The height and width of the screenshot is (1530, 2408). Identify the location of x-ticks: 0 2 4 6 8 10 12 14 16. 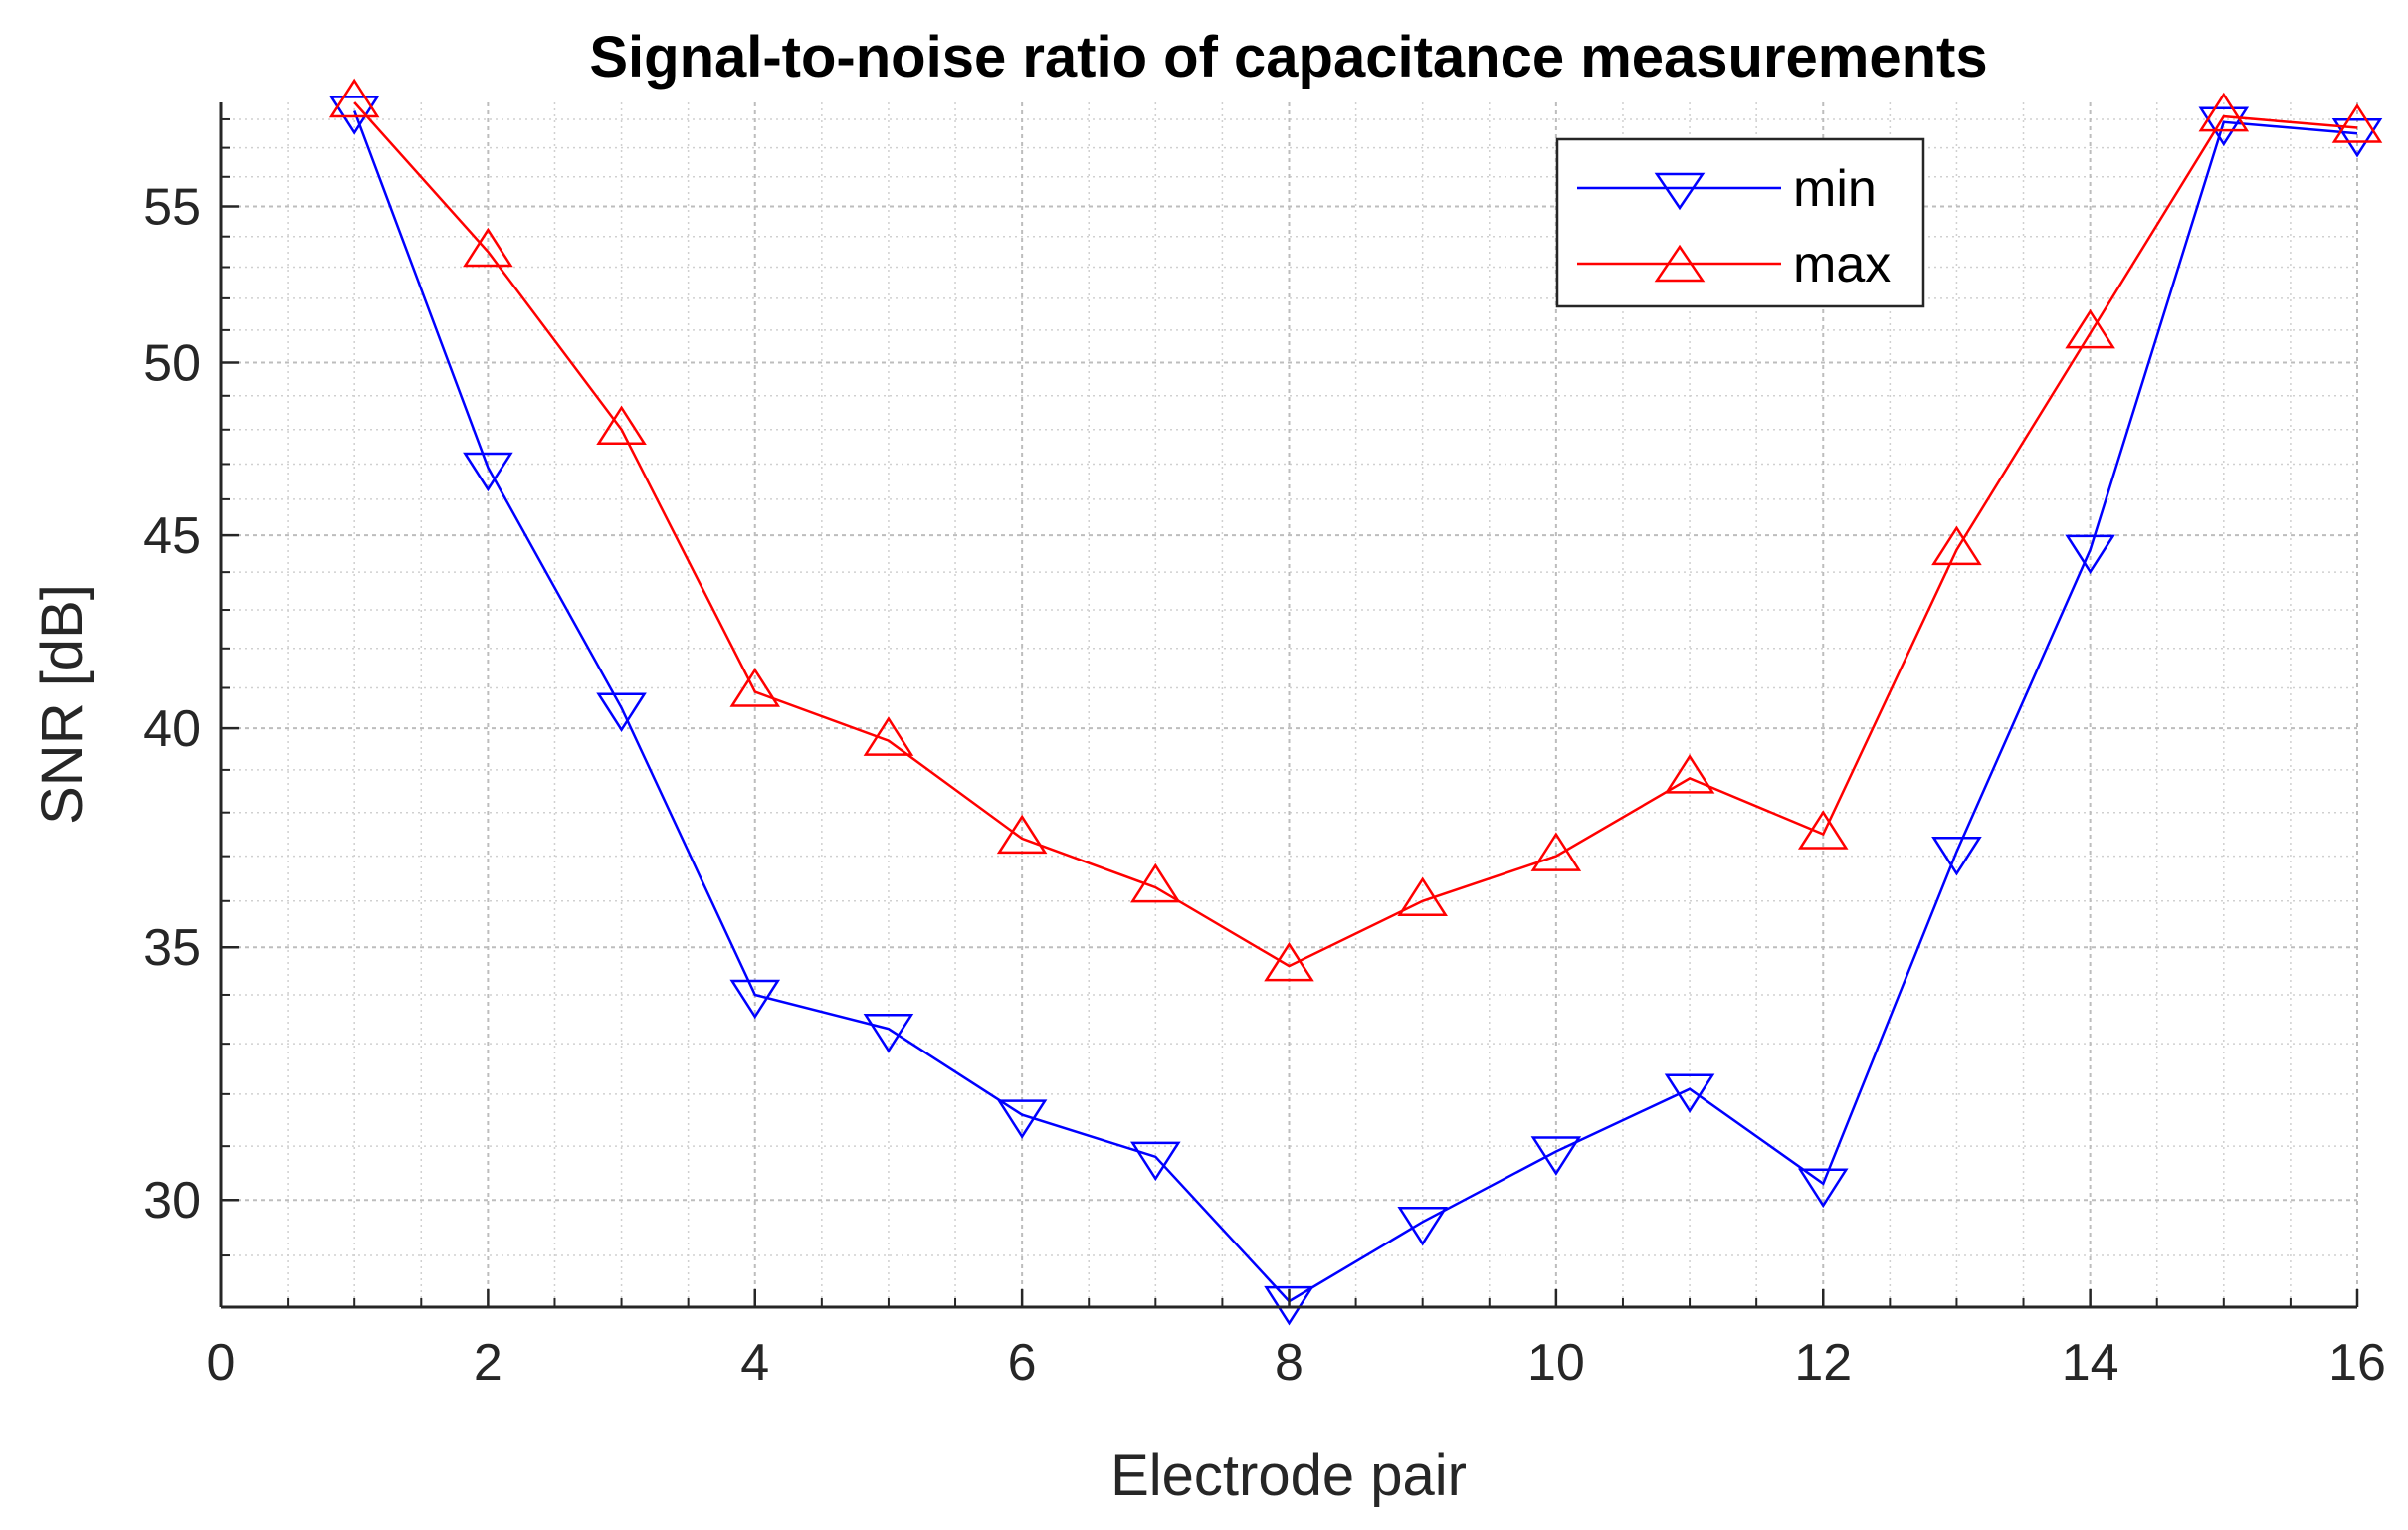
(1297, 1340).